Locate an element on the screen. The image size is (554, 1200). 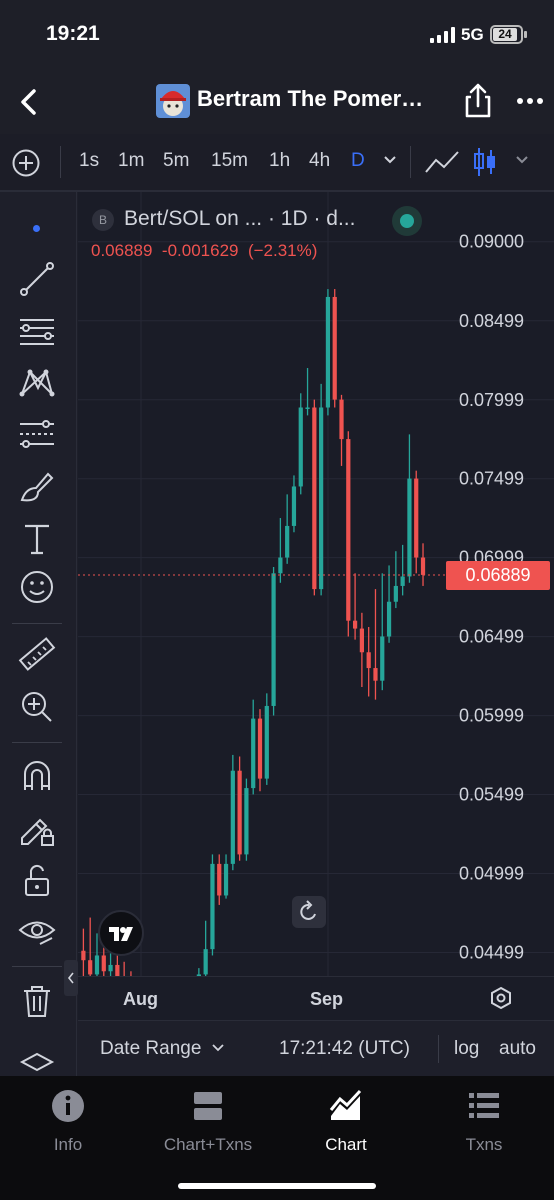
timeframe-4h: 4h is located at coordinates (320, 160).